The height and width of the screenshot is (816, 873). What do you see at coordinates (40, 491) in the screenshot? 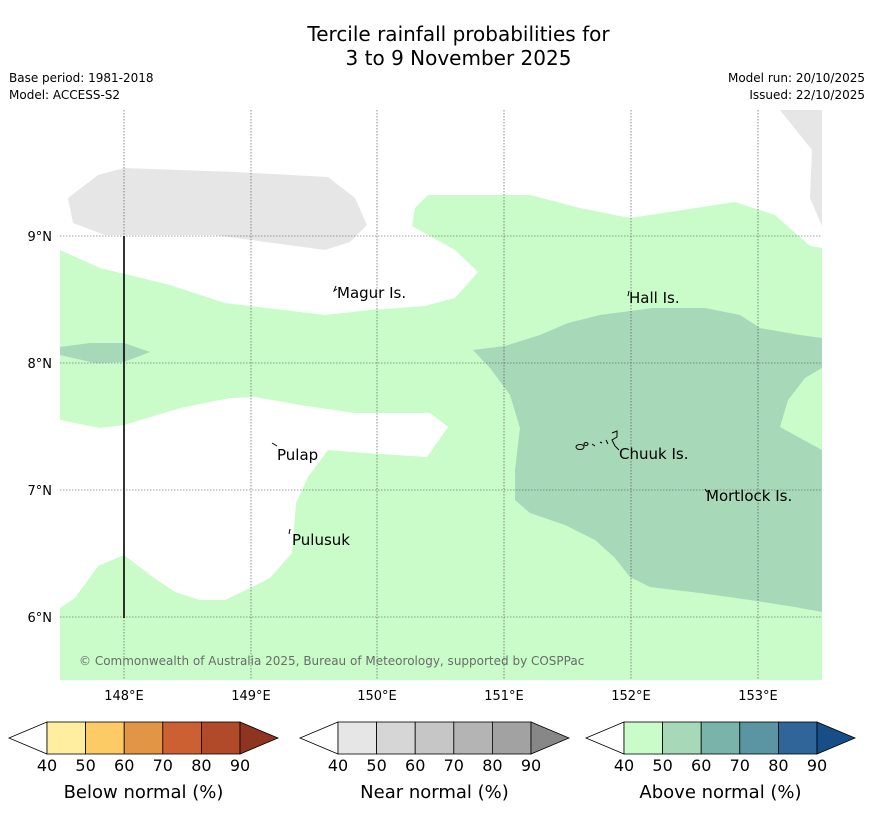
I see `lat-label-7n: 7°N` at bounding box center [40, 491].